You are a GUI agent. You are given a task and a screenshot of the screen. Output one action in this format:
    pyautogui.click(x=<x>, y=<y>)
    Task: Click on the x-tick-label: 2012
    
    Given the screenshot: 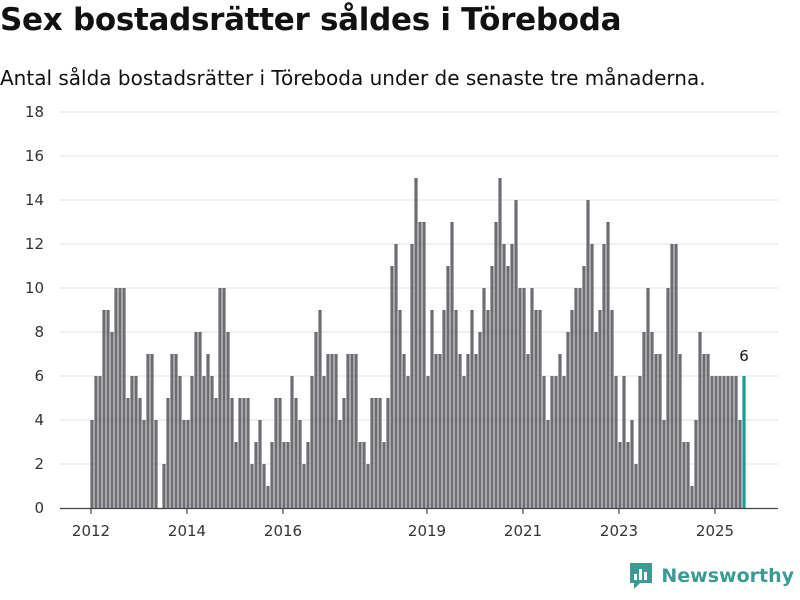 What is the action you would take?
    pyautogui.click(x=91, y=531)
    